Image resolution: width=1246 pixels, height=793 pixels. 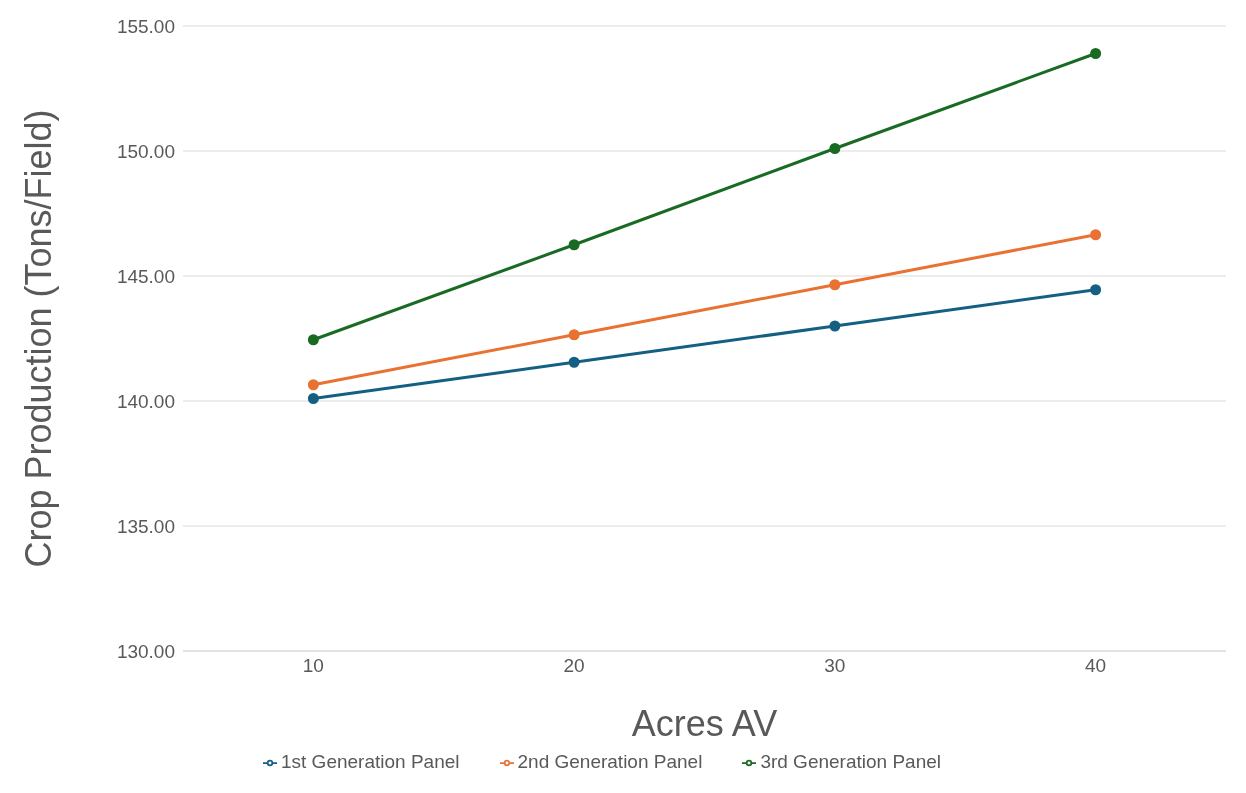 What do you see at coordinates (574, 666) in the screenshot?
I see `x-tick-label: 20` at bounding box center [574, 666].